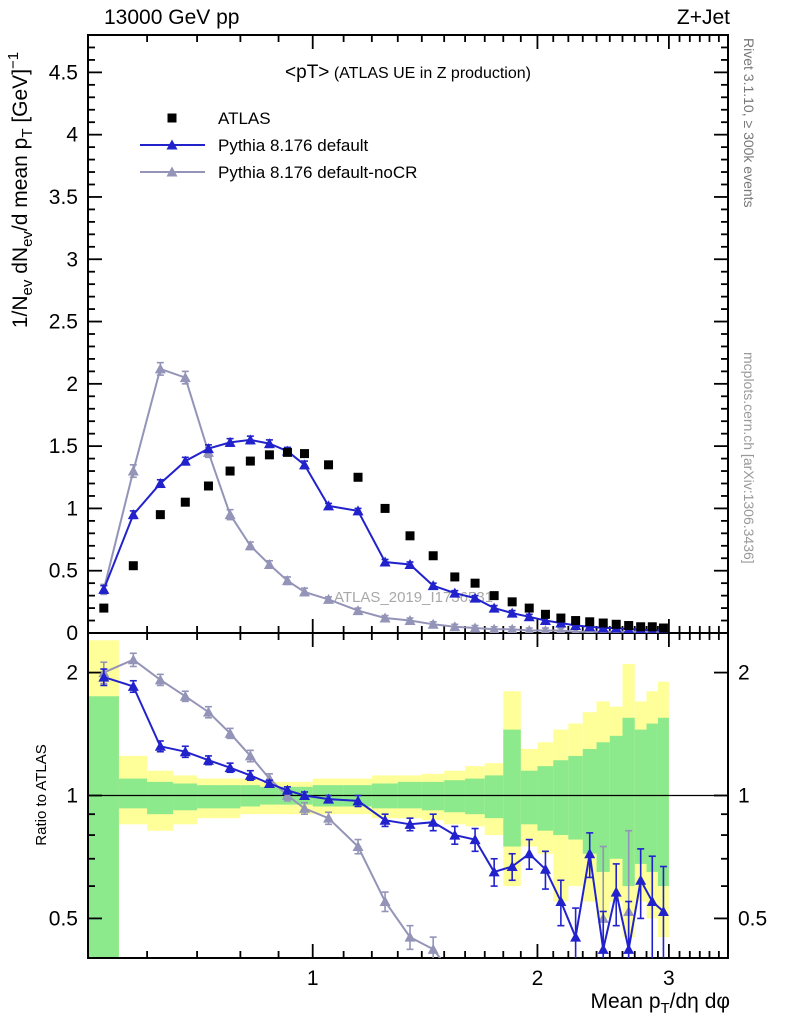 The image size is (786, 1024). What do you see at coordinates (72, 135) in the screenshot?
I see `svg-text: 4` at bounding box center [72, 135].